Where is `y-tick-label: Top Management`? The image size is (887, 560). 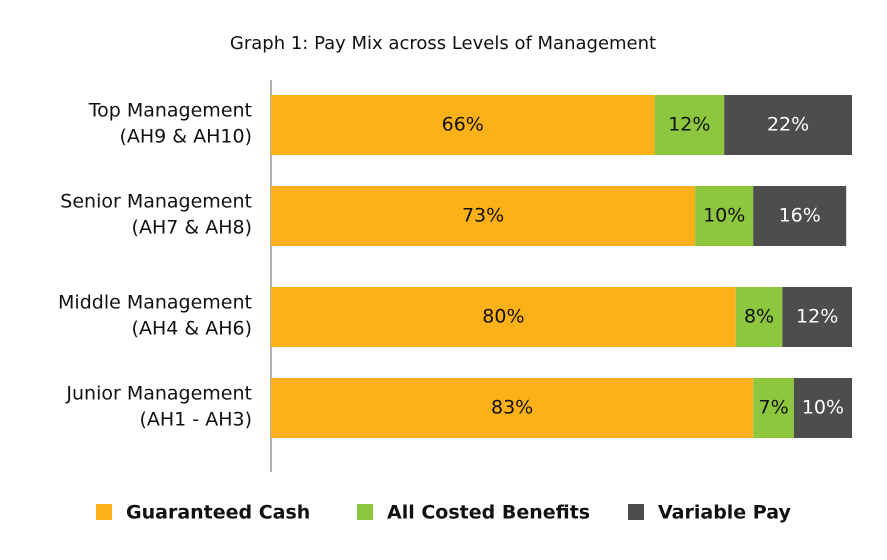
y-tick-label: Top Management is located at coordinates (170, 111).